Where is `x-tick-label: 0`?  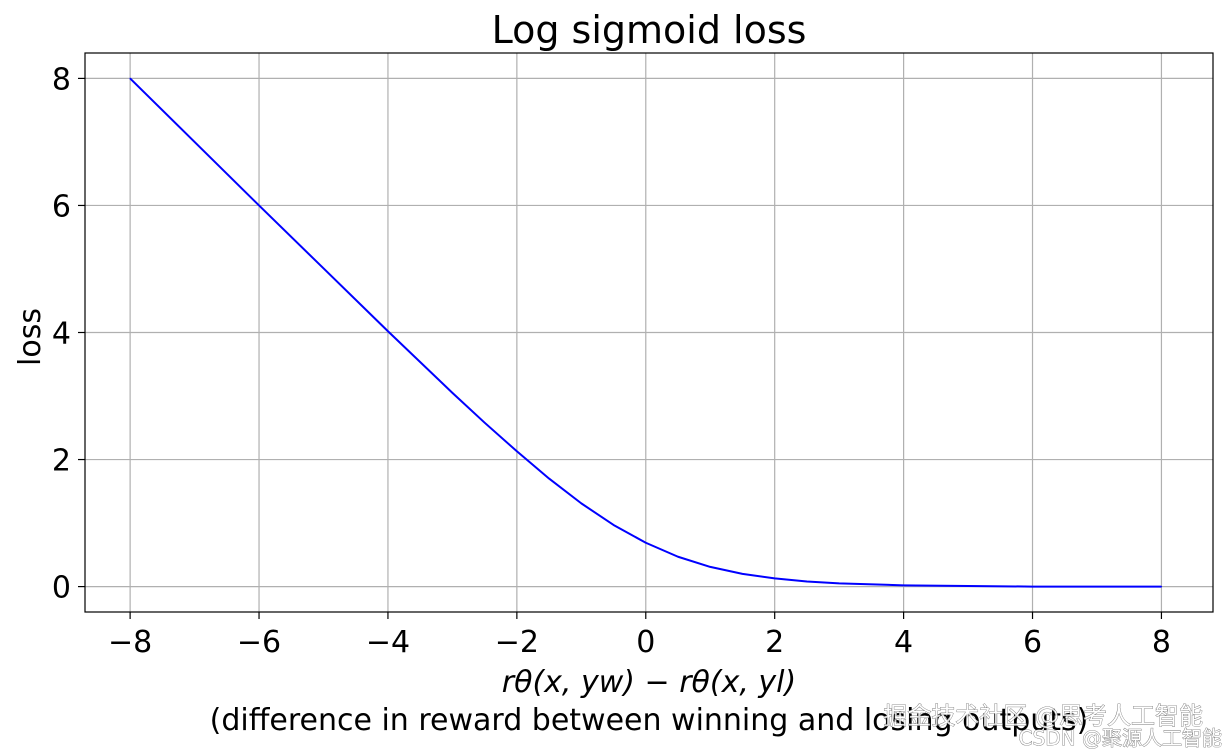
x-tick-label: 0 is located at coordinates (645, 642).